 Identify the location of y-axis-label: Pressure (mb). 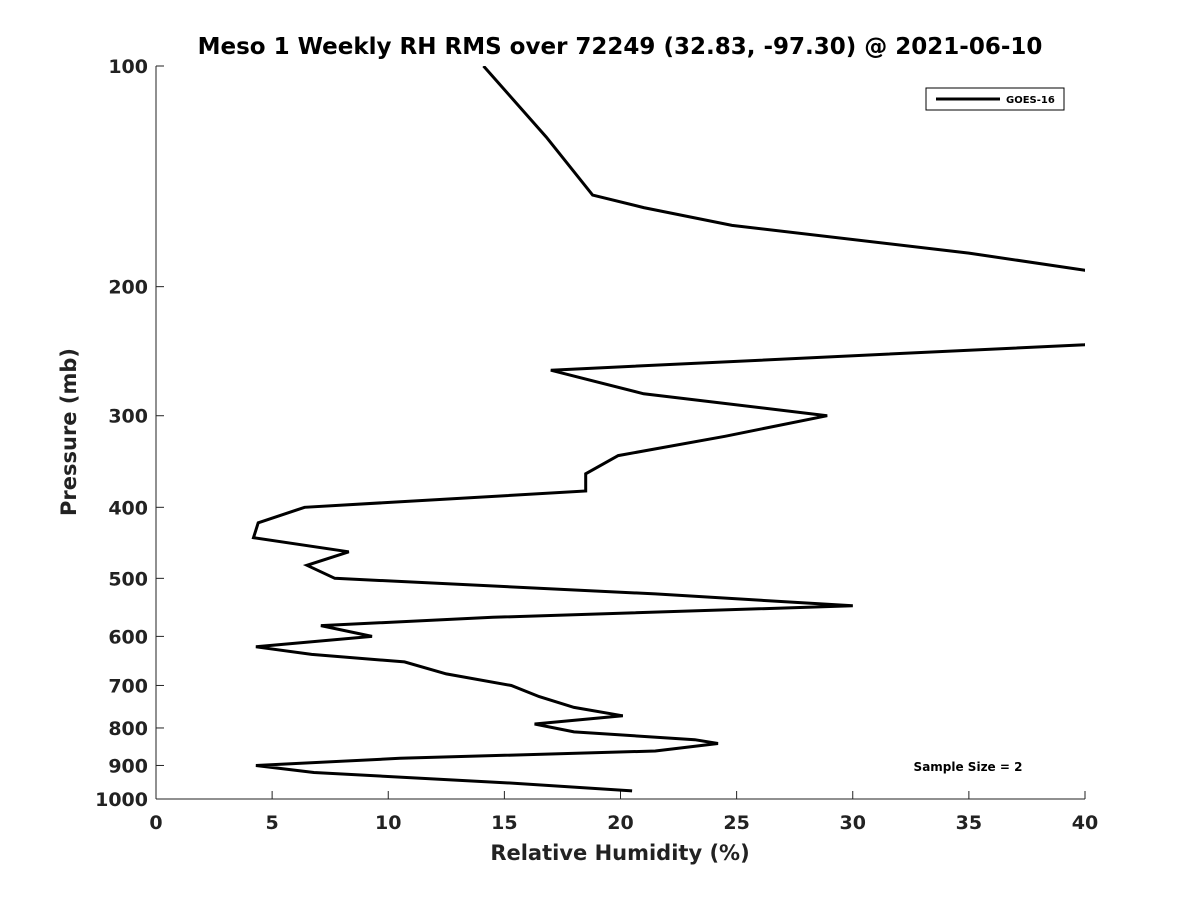
(69, 432).